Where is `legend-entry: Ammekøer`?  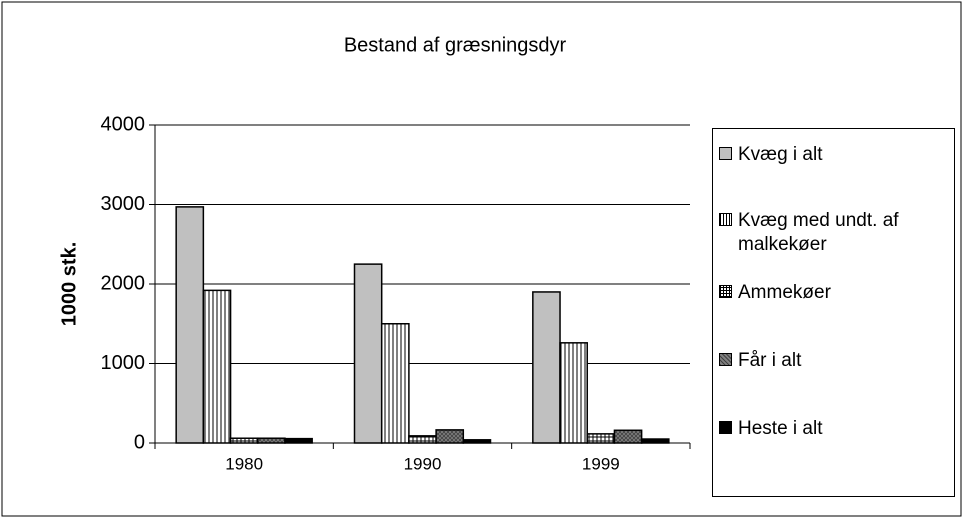
legend-entry: Ammekøer is located at coordinates (835, 293).